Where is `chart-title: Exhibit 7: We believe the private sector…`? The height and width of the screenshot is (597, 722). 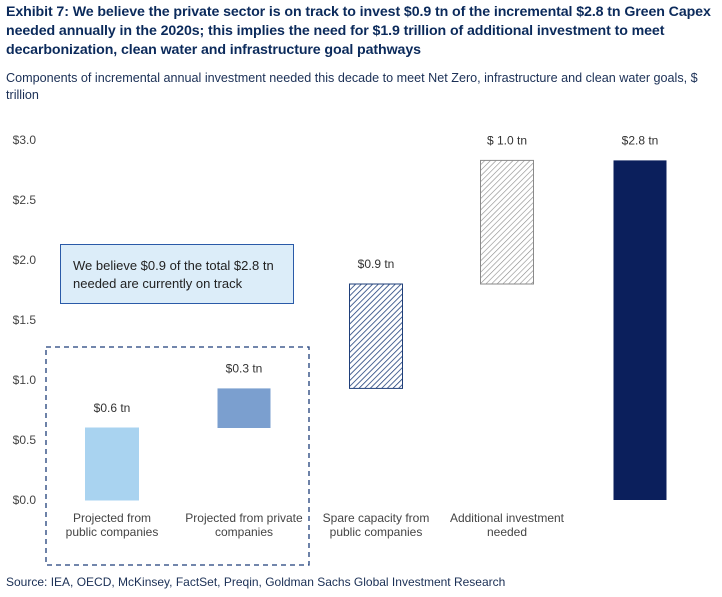
chart-title: Exhibit 7: We believe the private sector… is located at coordinates (358, 31).